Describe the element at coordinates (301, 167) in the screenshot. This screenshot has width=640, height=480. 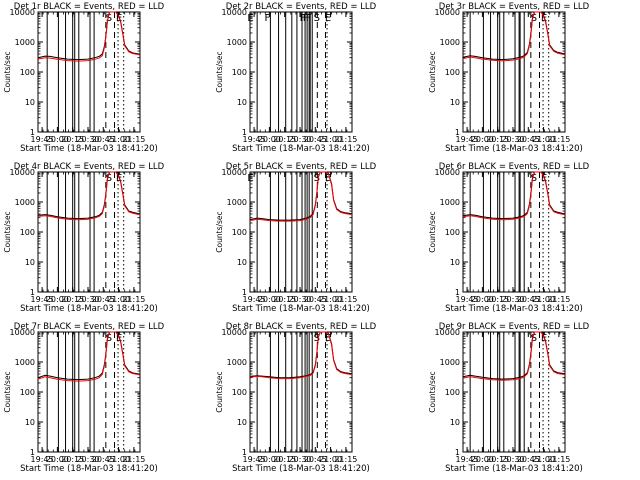
I see `panel-title: Det 5r BLACK = Events, RED = LLD` at that location.